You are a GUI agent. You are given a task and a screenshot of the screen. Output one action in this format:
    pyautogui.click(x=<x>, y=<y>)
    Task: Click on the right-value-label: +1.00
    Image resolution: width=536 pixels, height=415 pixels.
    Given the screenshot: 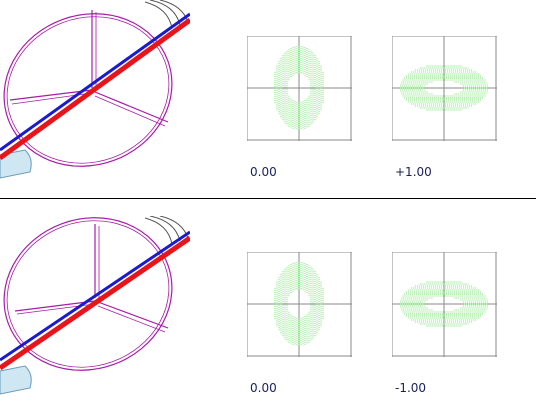 What is the action you would take?
    pyautogui.click(x=413, y=172)
    